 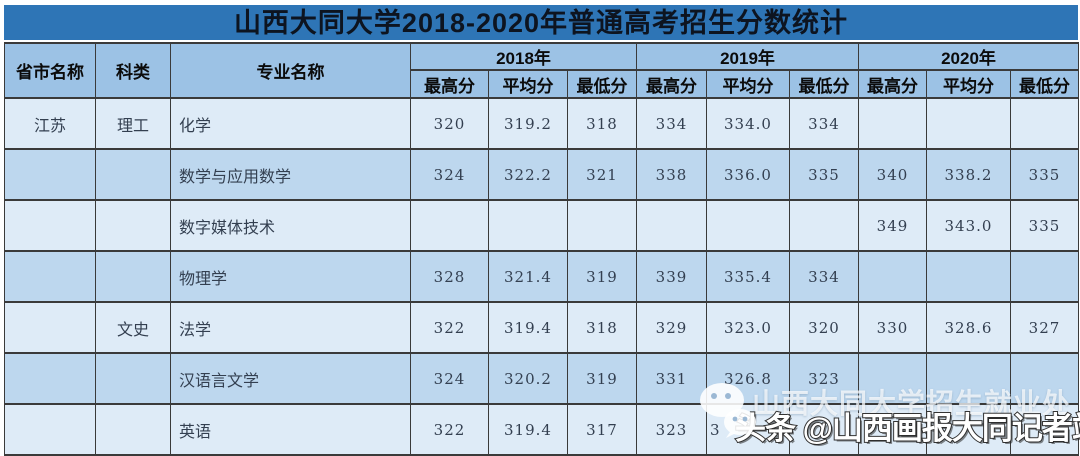 What do you see at coordinates (968, 174) in the screenshot?
I see `score-cell: 338.2` at bounding box center [968, 174].